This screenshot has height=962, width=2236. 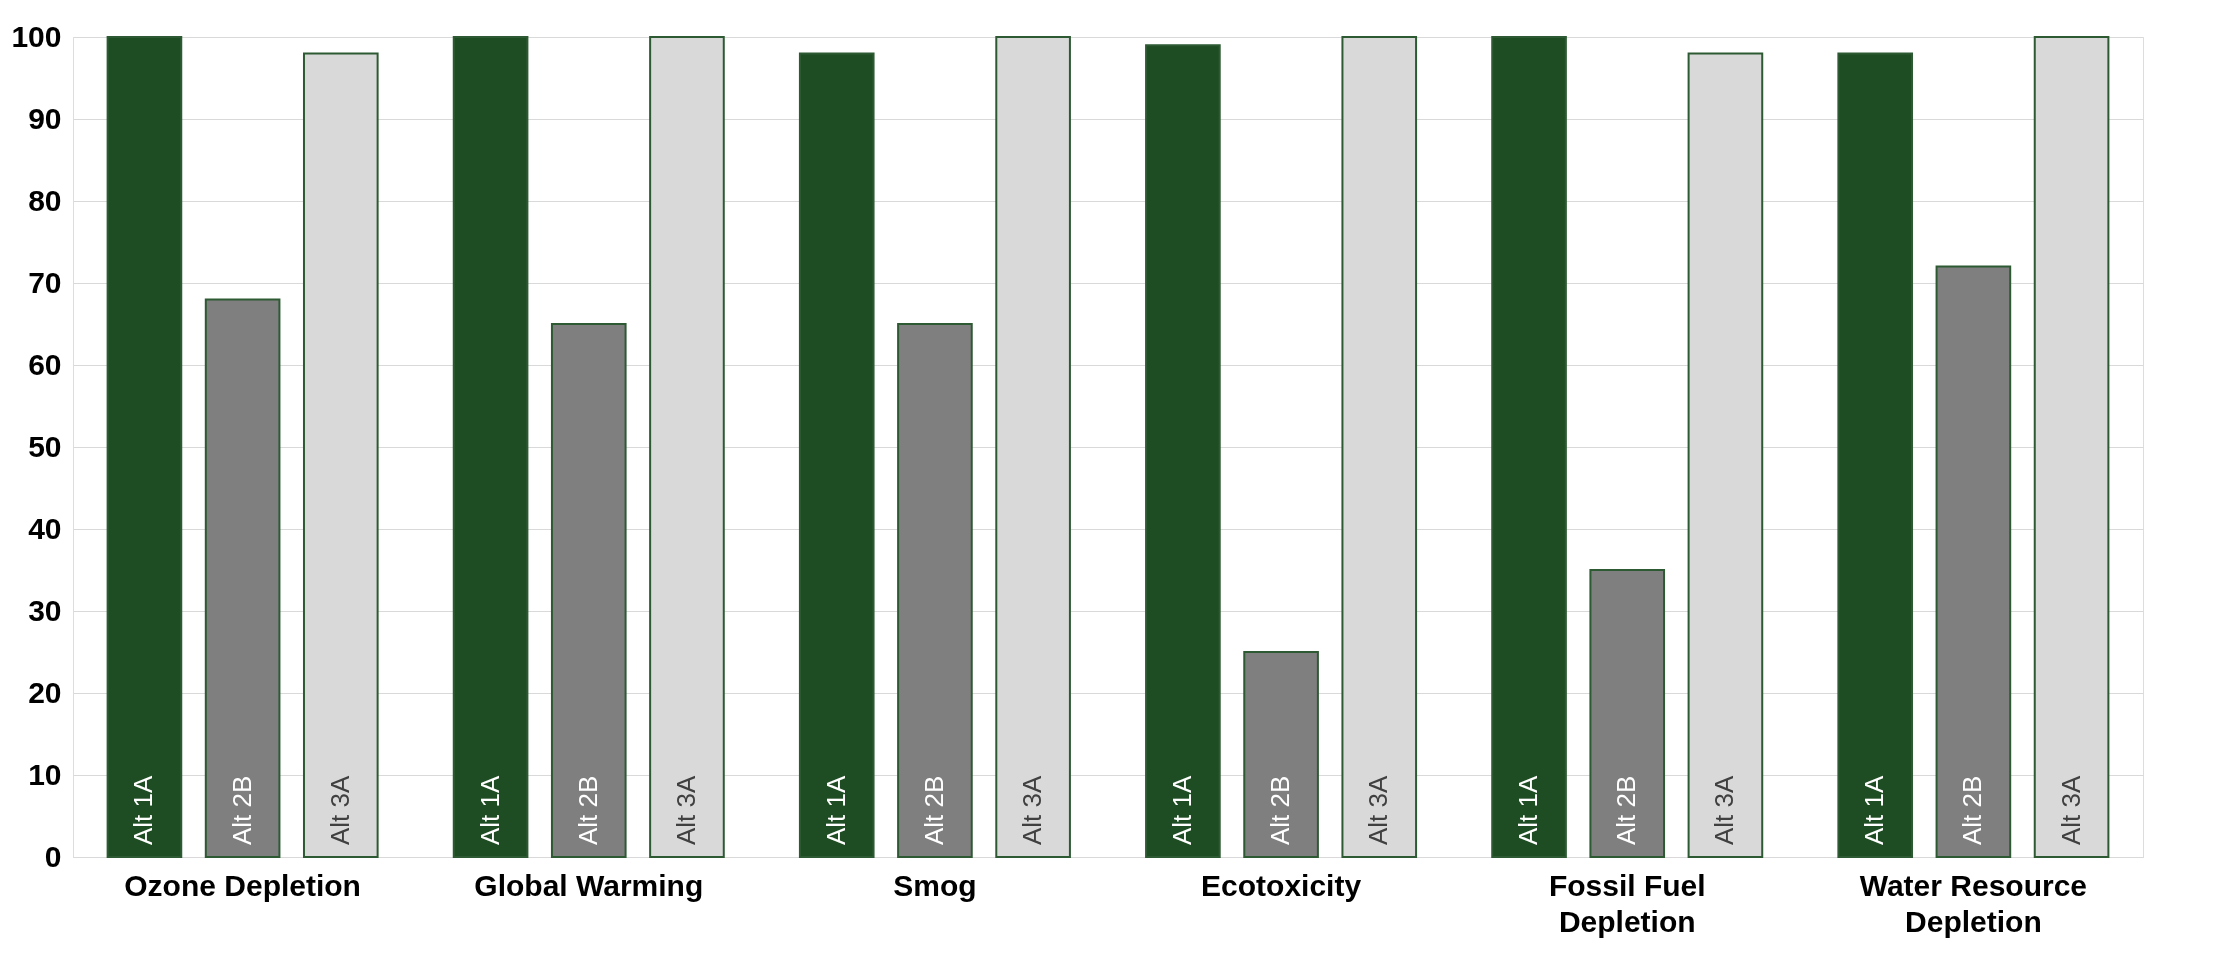 What do you see at coordinates (143, 809) in the screenshot?
I see `series-label: Alt 1A` at bounding box center [143, 809].